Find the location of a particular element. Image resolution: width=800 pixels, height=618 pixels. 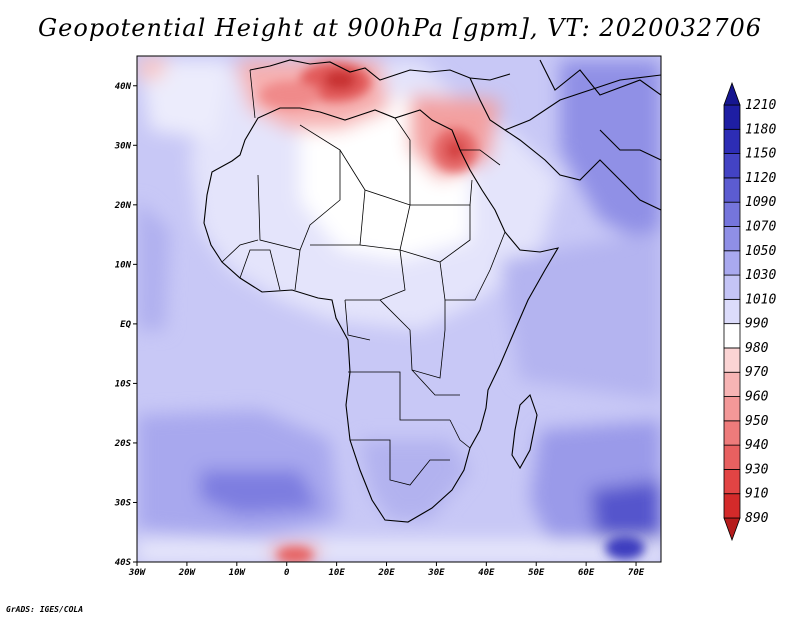

colorbar-label: 1180 is located at coordinates (760, 129).